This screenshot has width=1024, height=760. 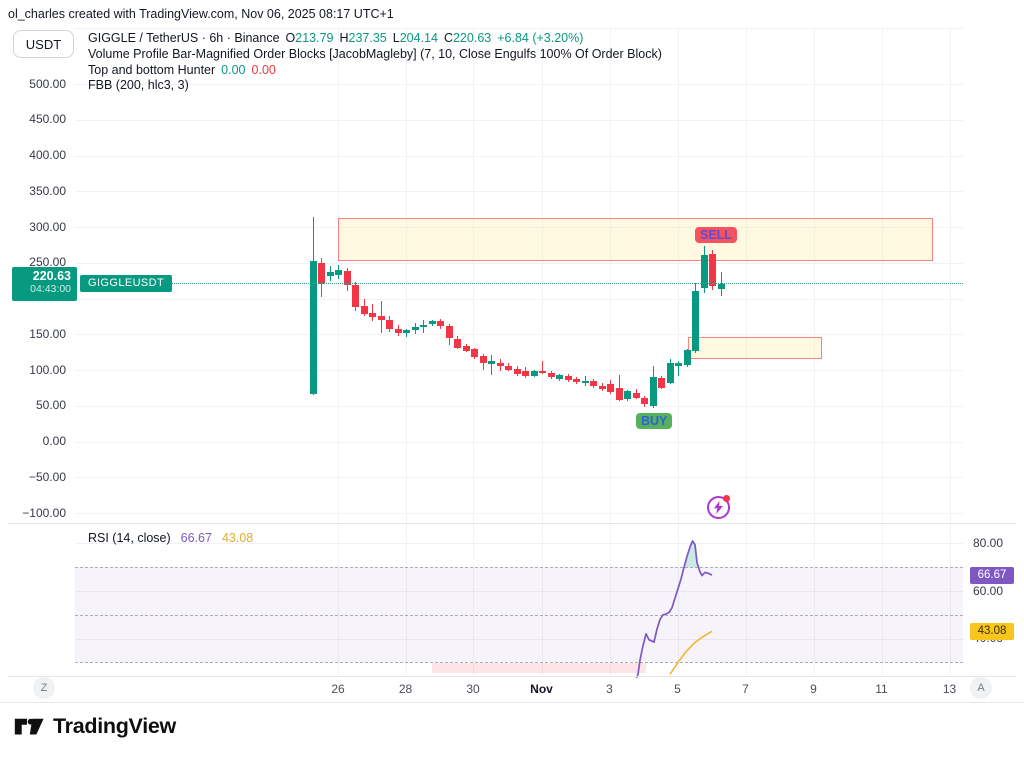 What do you see at coordinates (114, 725) in the screenshot?
I see `tradingview-logo-text: TradingView` at bounding box center [114, 725].